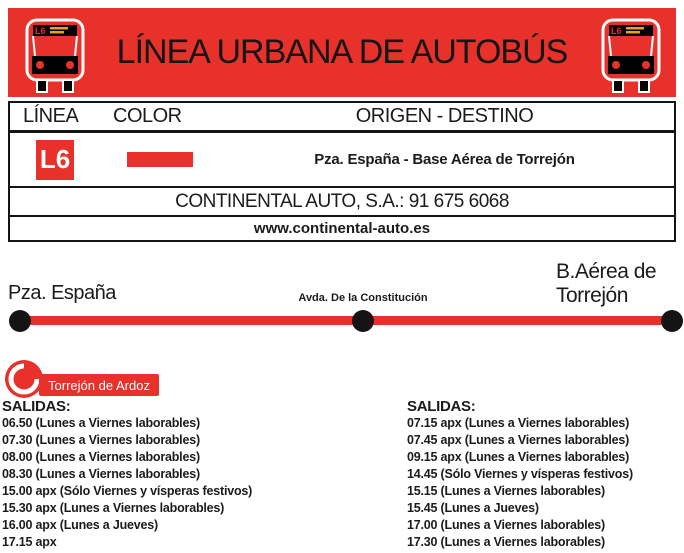 The width and height of the screenshot is (684, 553). Describe the element at coordinates (506, 491) in the screenshot. I see `schedule-entry: 15.15 (Lunes a Viernes laborables)` at that location.